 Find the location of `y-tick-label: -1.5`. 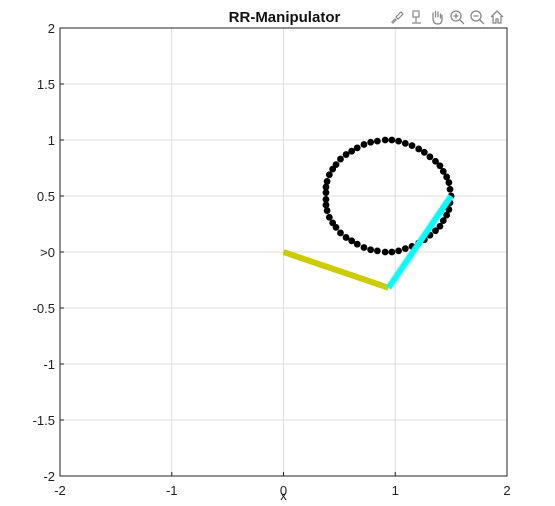

y-tick-label: -1.5 is located at coordinates (44, 420).